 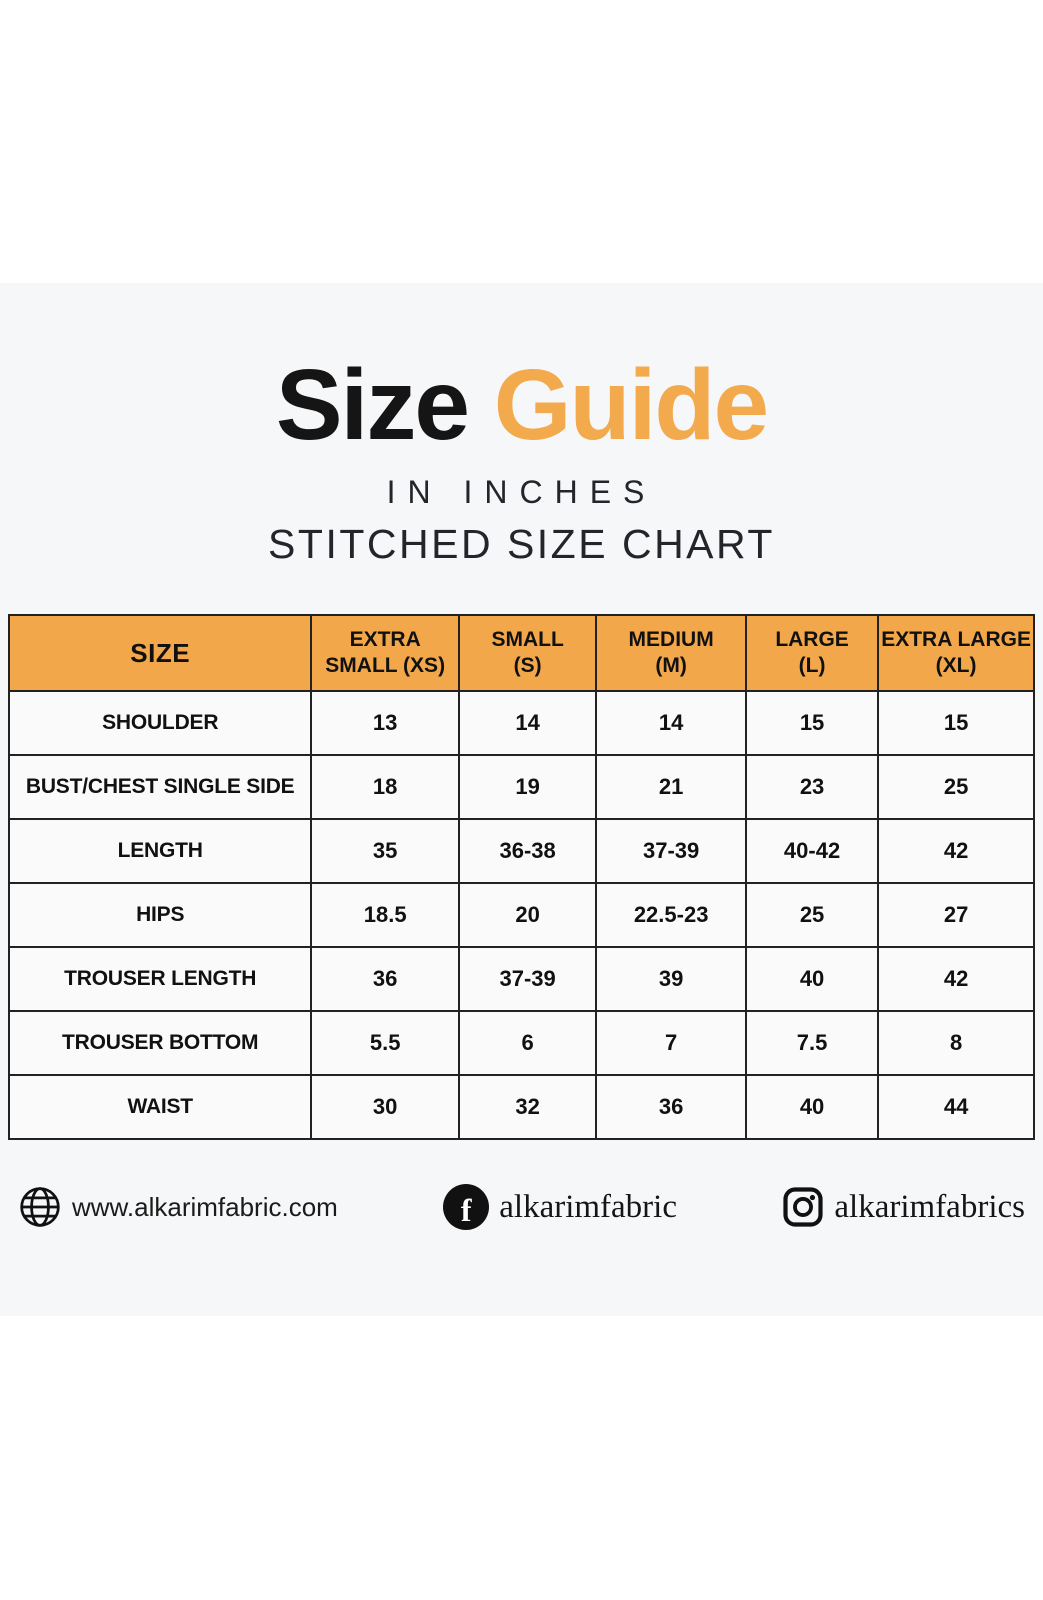 I want to click on page-title: Size Guide, so click(x=521, y=405).